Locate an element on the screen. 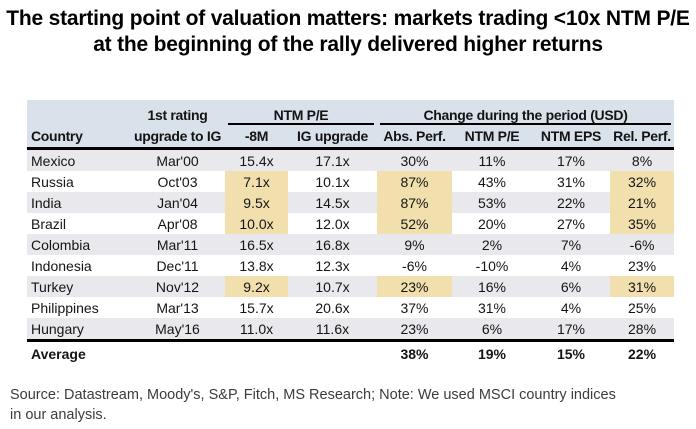 Image resolution: width=696 pixels, height=429 pixels. table-row: India Jan'04 9.5x 14.5x 87% 53% 22% 21% is located at coordinates (351, 202).